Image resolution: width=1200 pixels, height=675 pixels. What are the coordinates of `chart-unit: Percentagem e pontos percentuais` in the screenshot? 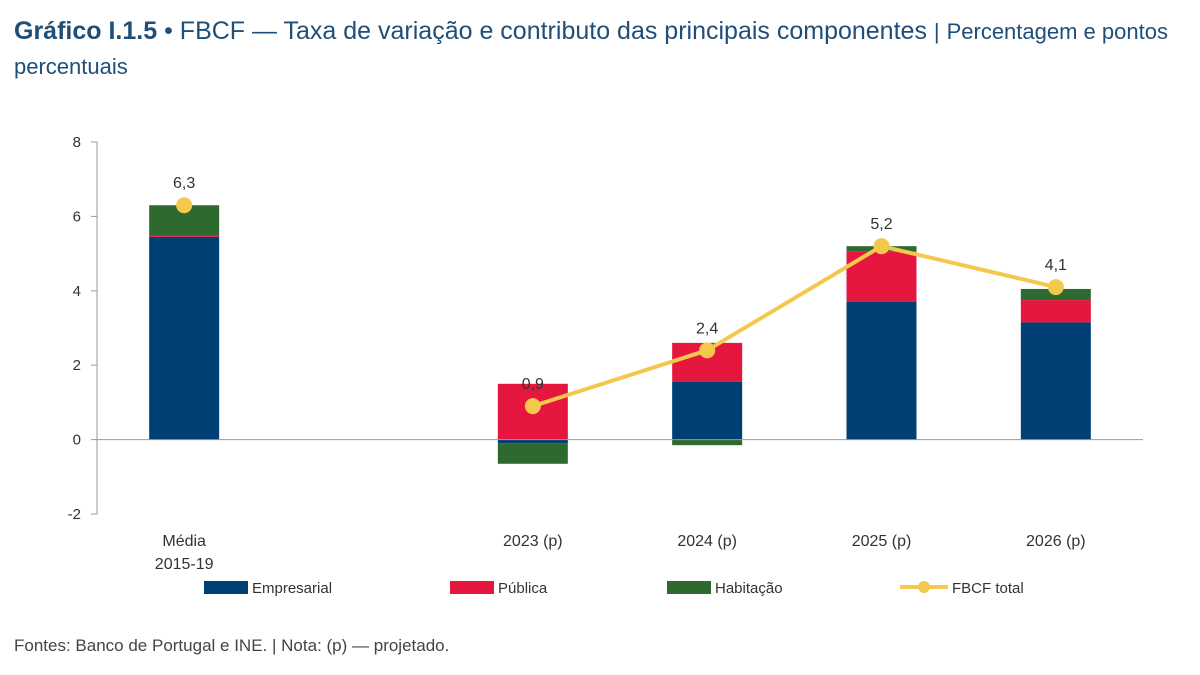 It's located at (591, 49).